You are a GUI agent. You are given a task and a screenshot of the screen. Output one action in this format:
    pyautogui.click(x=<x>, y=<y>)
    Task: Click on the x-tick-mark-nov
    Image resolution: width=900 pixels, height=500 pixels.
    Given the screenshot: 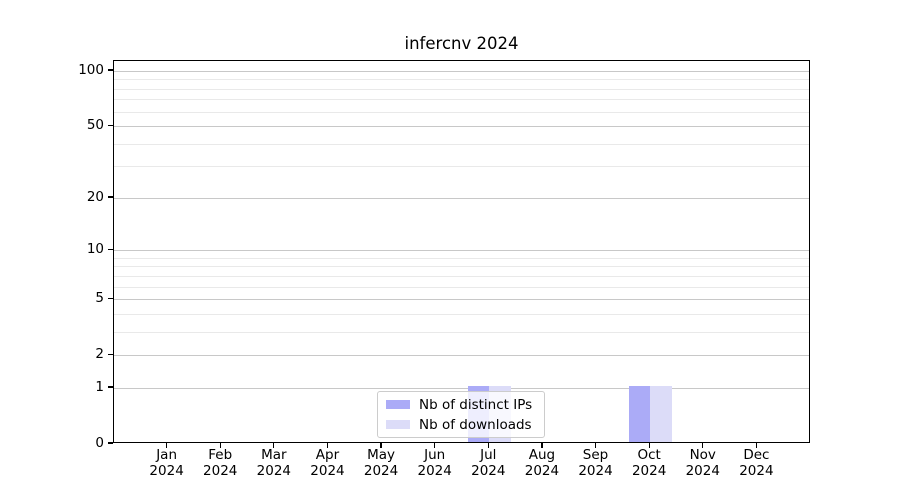 What is the action you would take?
    pyautogui.click(x=703, y=445)
    